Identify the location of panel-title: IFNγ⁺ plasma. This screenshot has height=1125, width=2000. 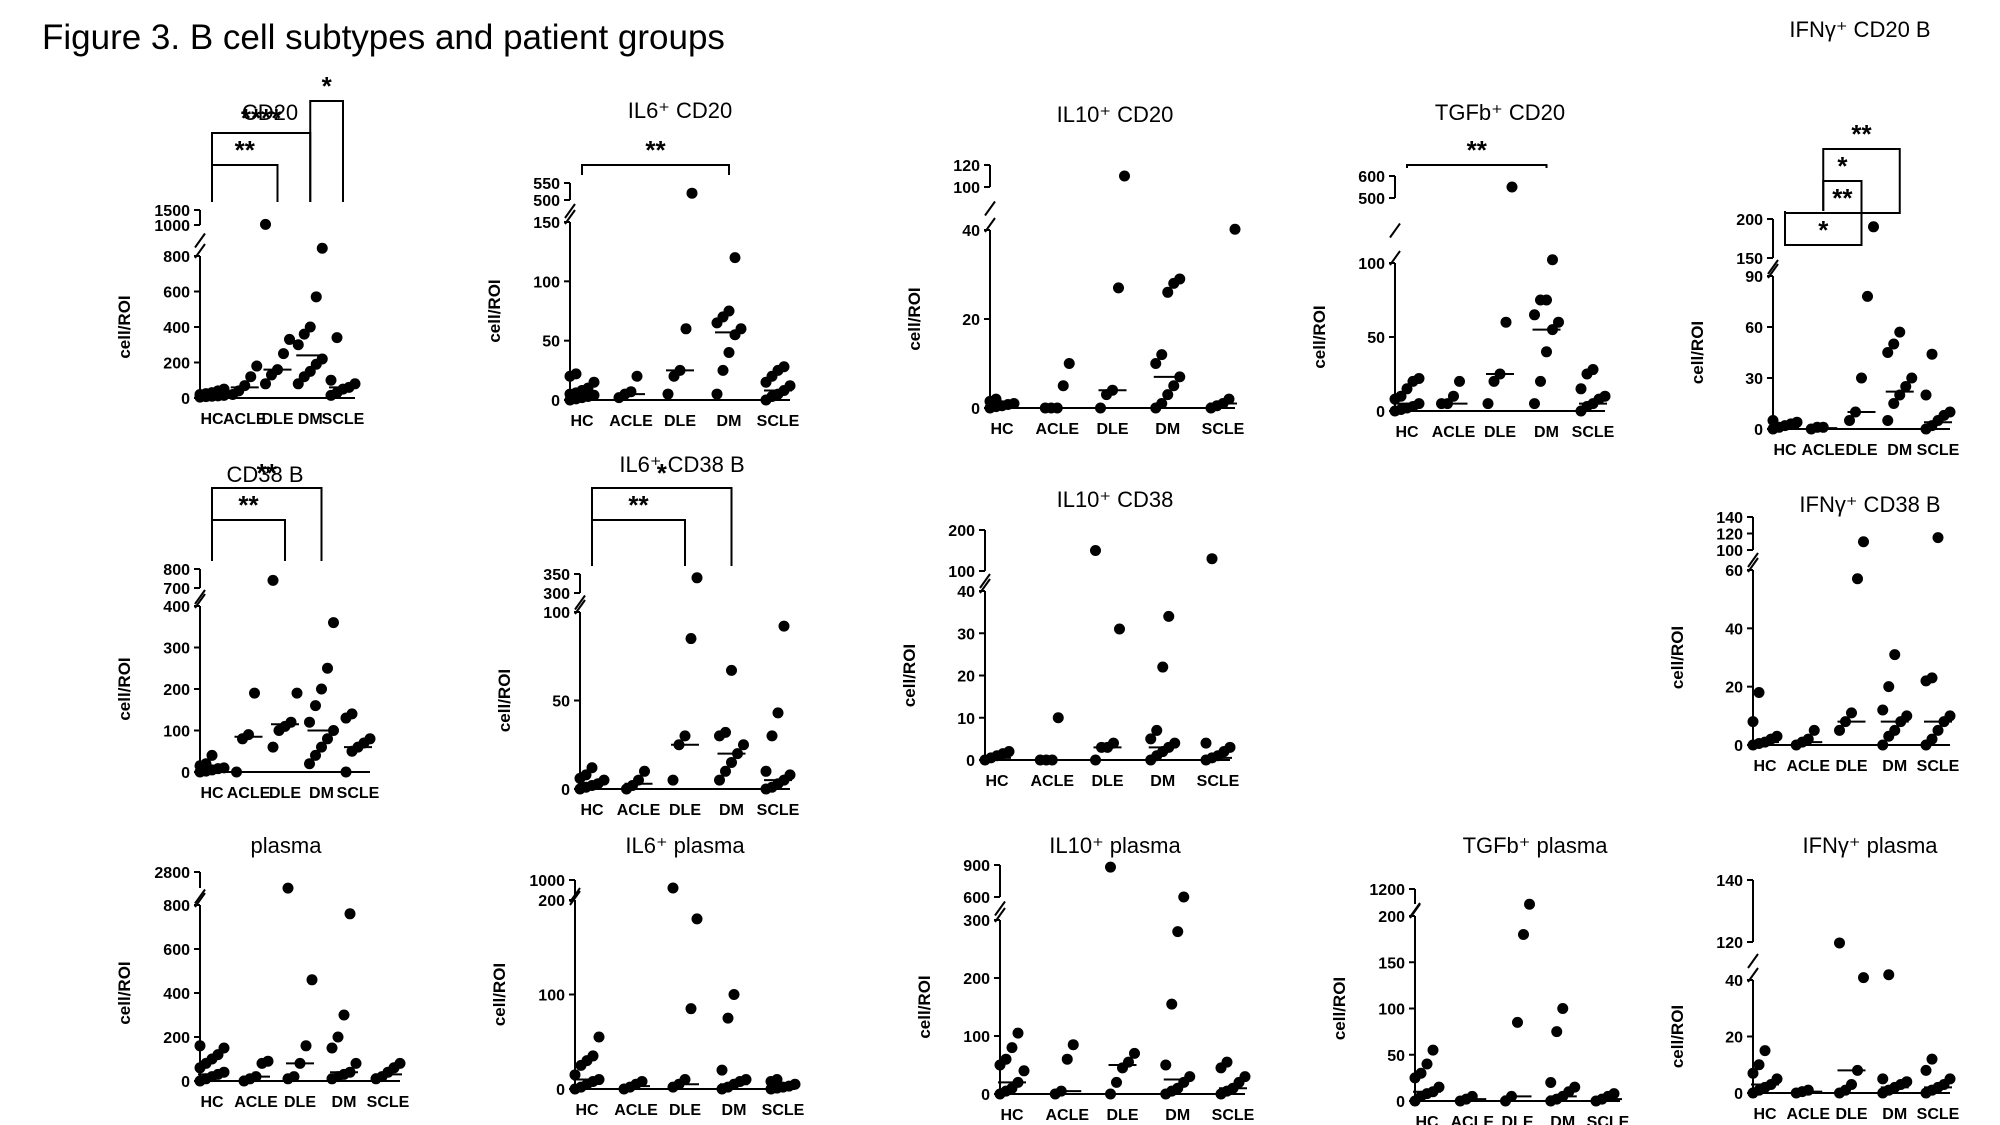
(1870, 845).